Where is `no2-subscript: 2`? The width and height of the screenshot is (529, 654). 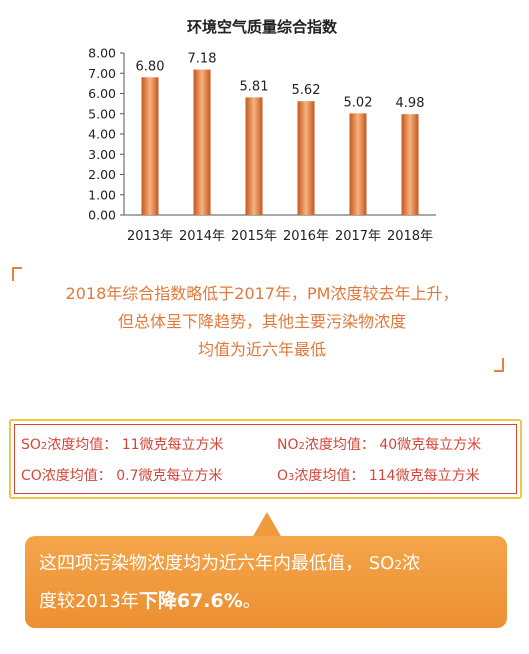
no2-subscript: 2 is located at coordinates (301, 446).